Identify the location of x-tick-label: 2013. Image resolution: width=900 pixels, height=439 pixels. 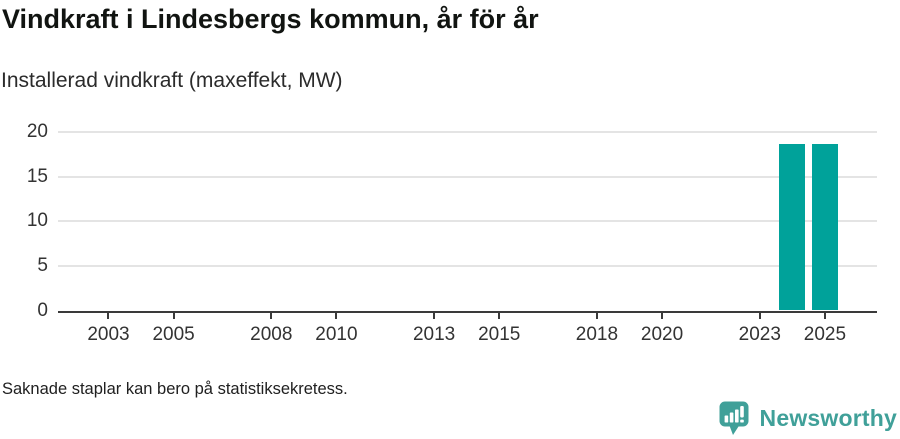
(434, 334).